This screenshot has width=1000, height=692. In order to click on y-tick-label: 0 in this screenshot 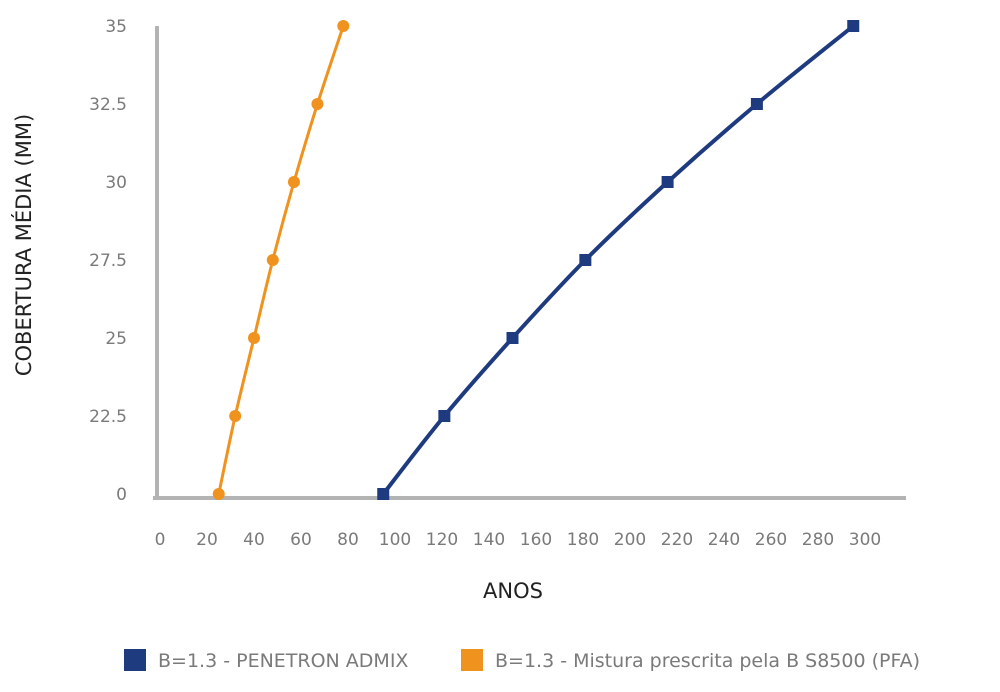, I will do `click(121, 495)`.